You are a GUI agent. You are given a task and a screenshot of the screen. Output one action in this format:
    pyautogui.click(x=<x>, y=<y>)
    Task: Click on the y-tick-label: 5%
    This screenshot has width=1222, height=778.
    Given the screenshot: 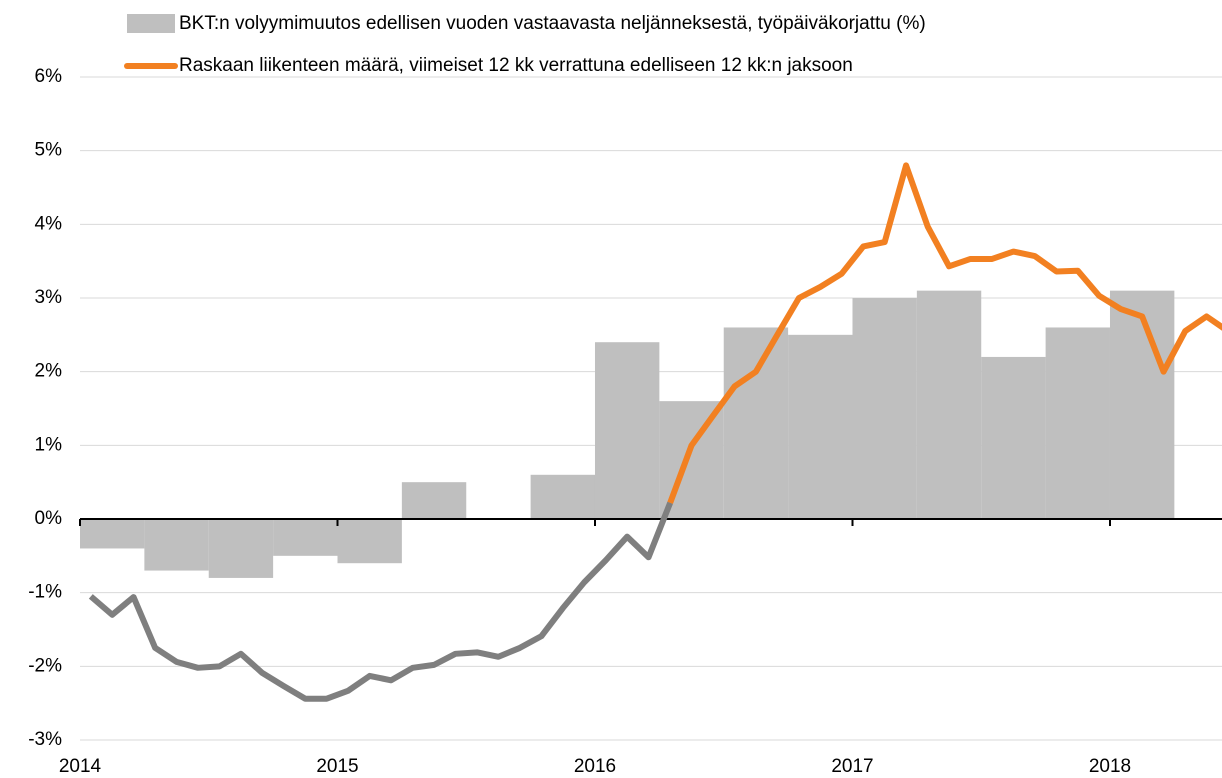 What is the action you would take?
    pyautogui.click(x=49, y=150)
    